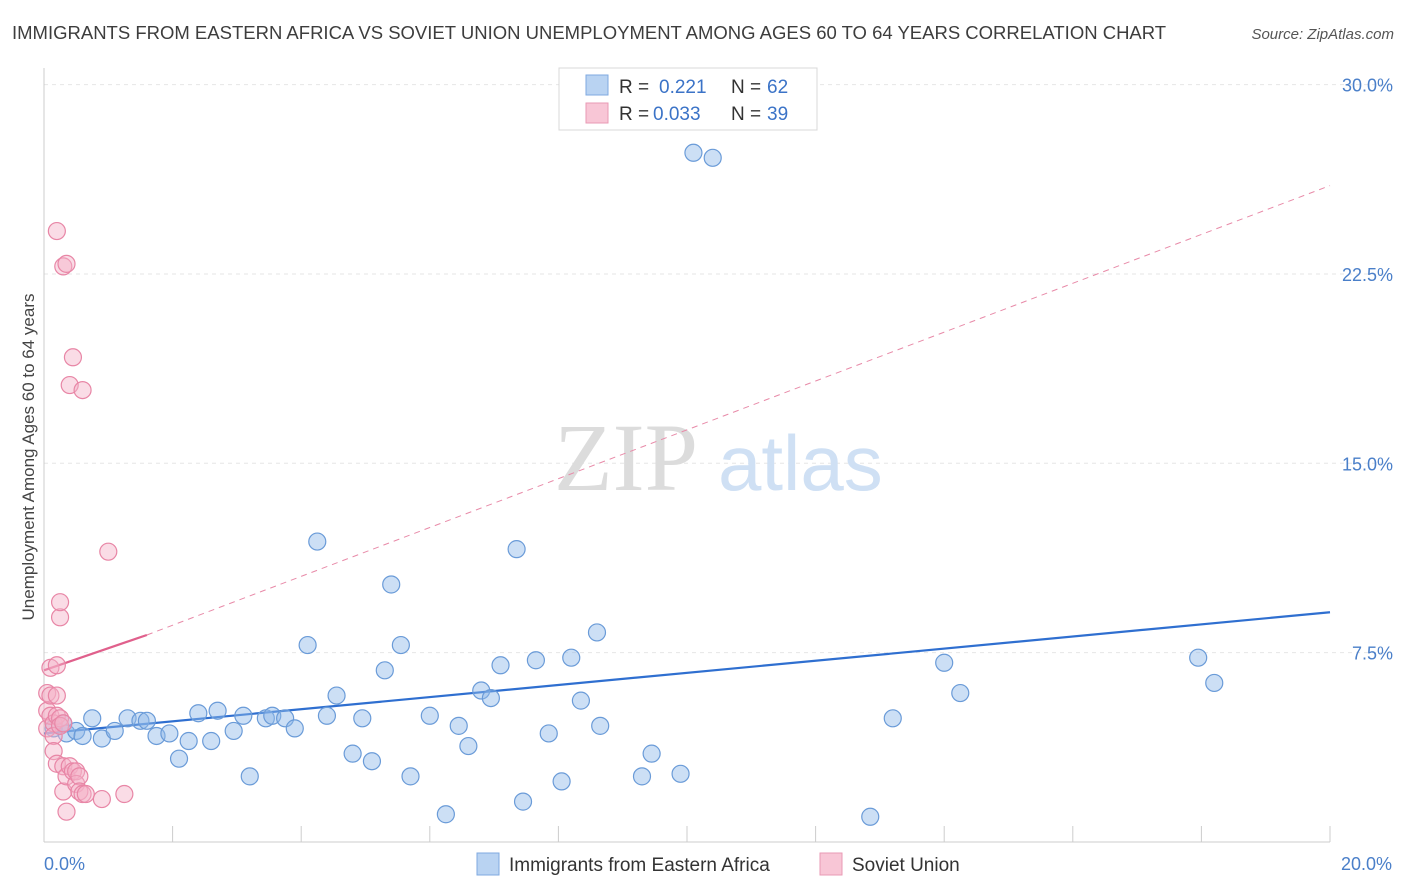 This screenshot has height=892, width=1406. I want to click on y-tick-label: 15.0%, so click(1367, 464).